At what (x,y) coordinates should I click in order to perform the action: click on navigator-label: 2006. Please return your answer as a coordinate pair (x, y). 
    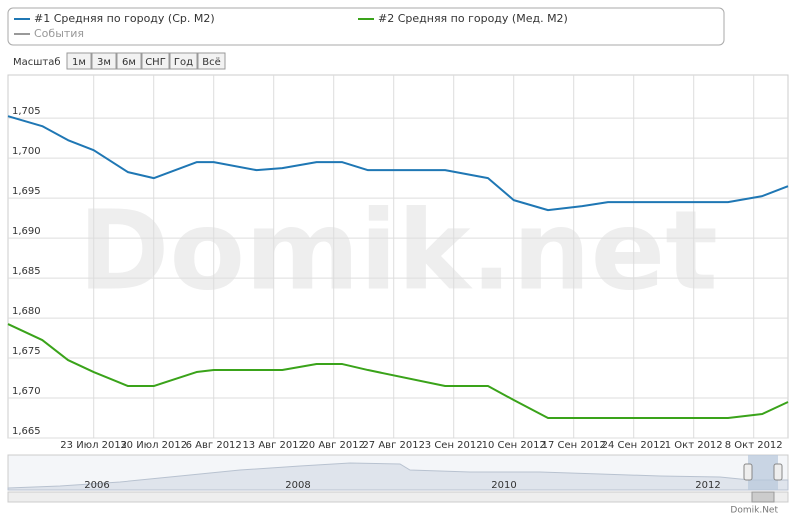
    Looking at the image, I should click on (96, 485).